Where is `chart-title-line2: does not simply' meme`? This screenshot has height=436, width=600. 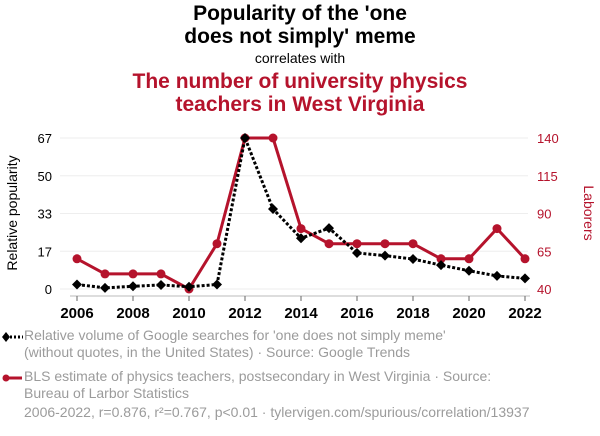 chart-title-line2: does not simply' meme is located at coordinates (300, 36).